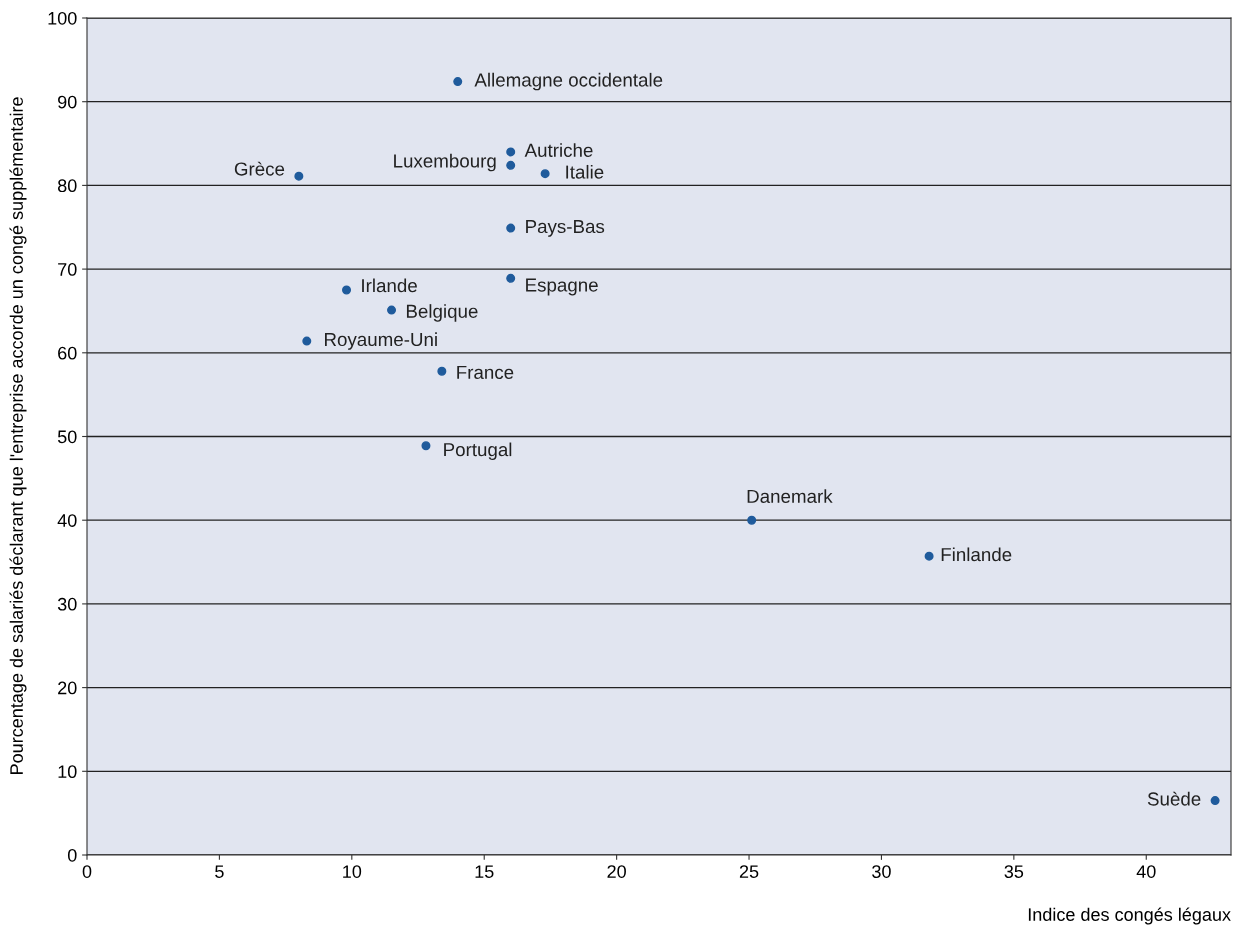 The image size is (1241, 927). What do you see at coordinates (219, 871) in the screenshot?
I see `x-tick-label: 5` at bounding box center [219, 871].